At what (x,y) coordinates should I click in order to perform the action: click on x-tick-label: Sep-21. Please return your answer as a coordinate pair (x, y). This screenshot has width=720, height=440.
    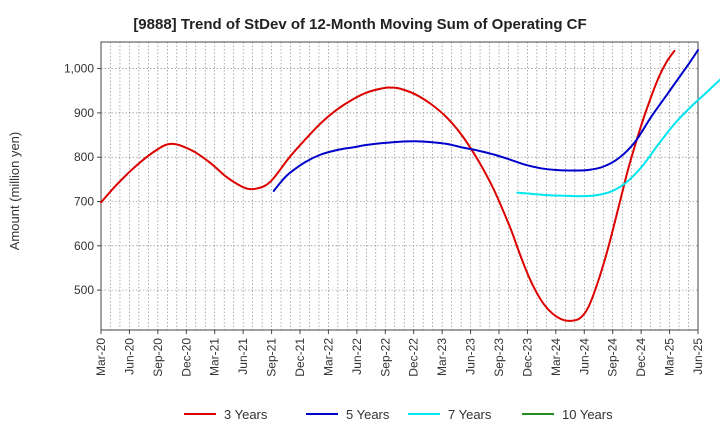
    Looking at the image, I should click on (272, 357).